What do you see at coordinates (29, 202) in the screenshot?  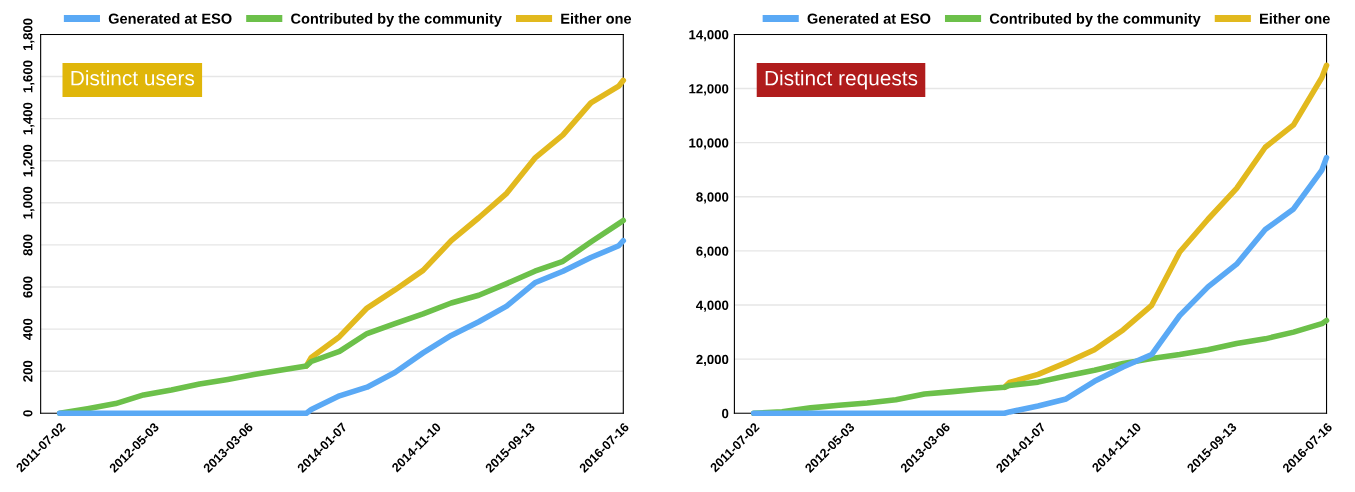 I see `y-tick-label: 1,000` at bounding box center [29, 202].